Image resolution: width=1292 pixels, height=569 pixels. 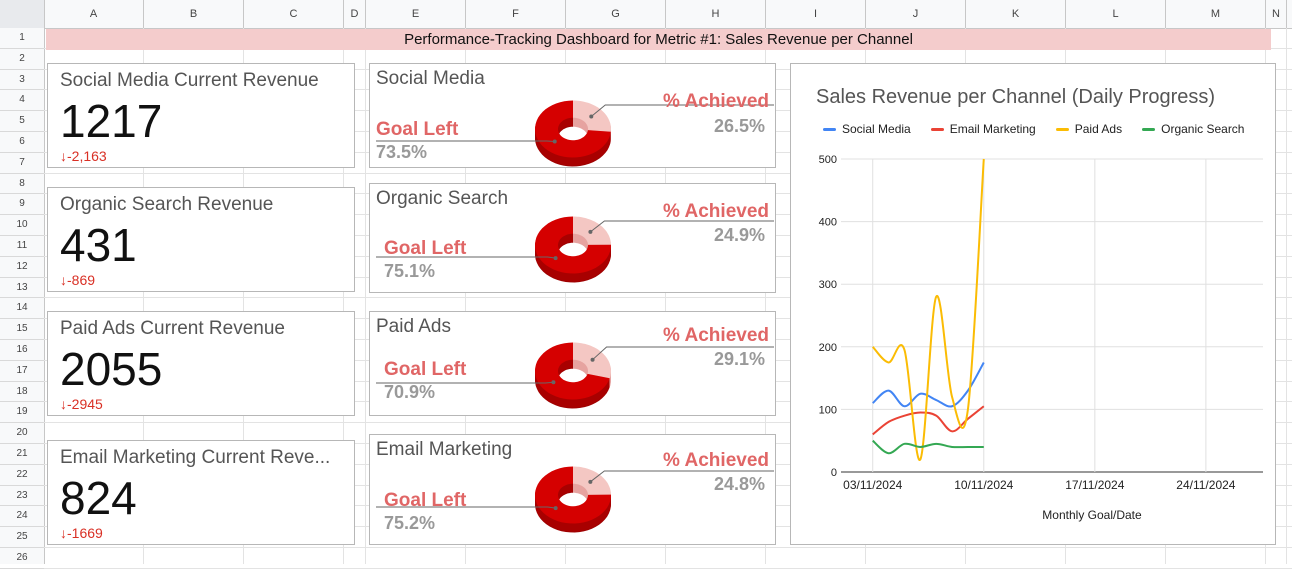 What do you see at coordinates (409, 271) in the screenshot?
I see `goal-left-value: 75.1%` at bounding box center [409, 271].